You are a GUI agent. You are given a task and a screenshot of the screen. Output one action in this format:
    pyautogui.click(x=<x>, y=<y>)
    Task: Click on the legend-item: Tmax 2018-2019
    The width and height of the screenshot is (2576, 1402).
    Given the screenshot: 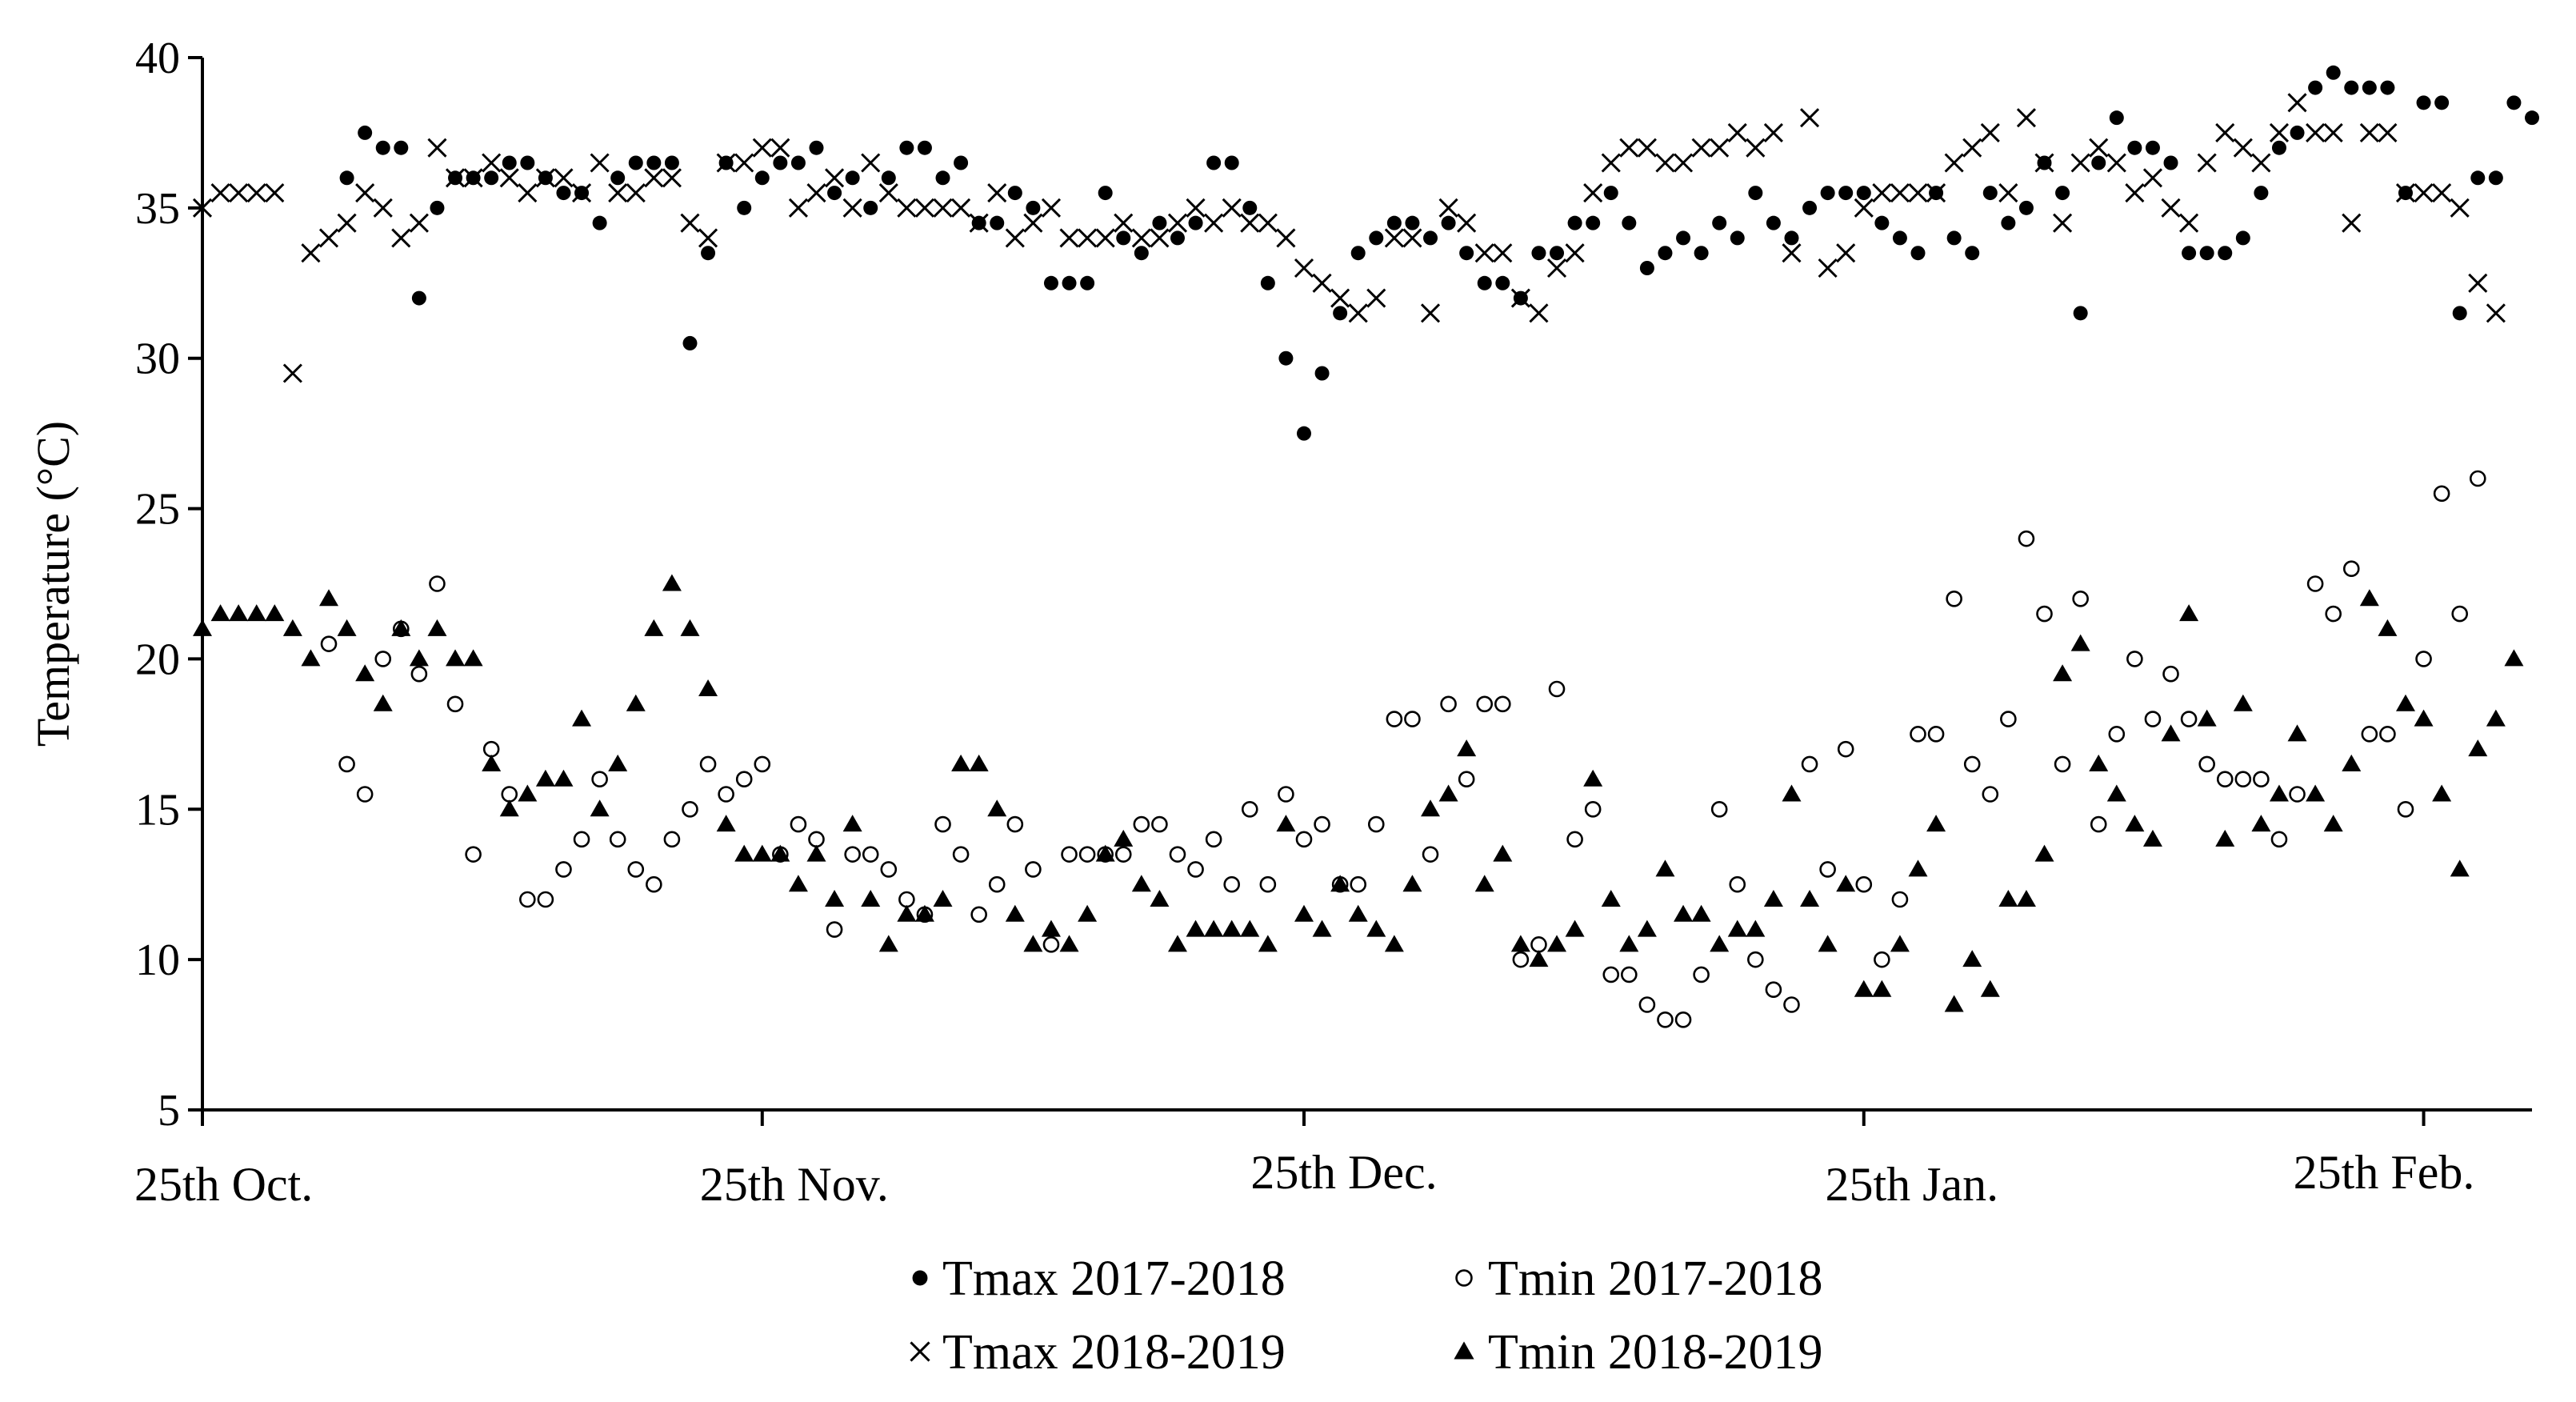 What is the action you would take?
    pyautogui.click(x=1098, y=1353)
    